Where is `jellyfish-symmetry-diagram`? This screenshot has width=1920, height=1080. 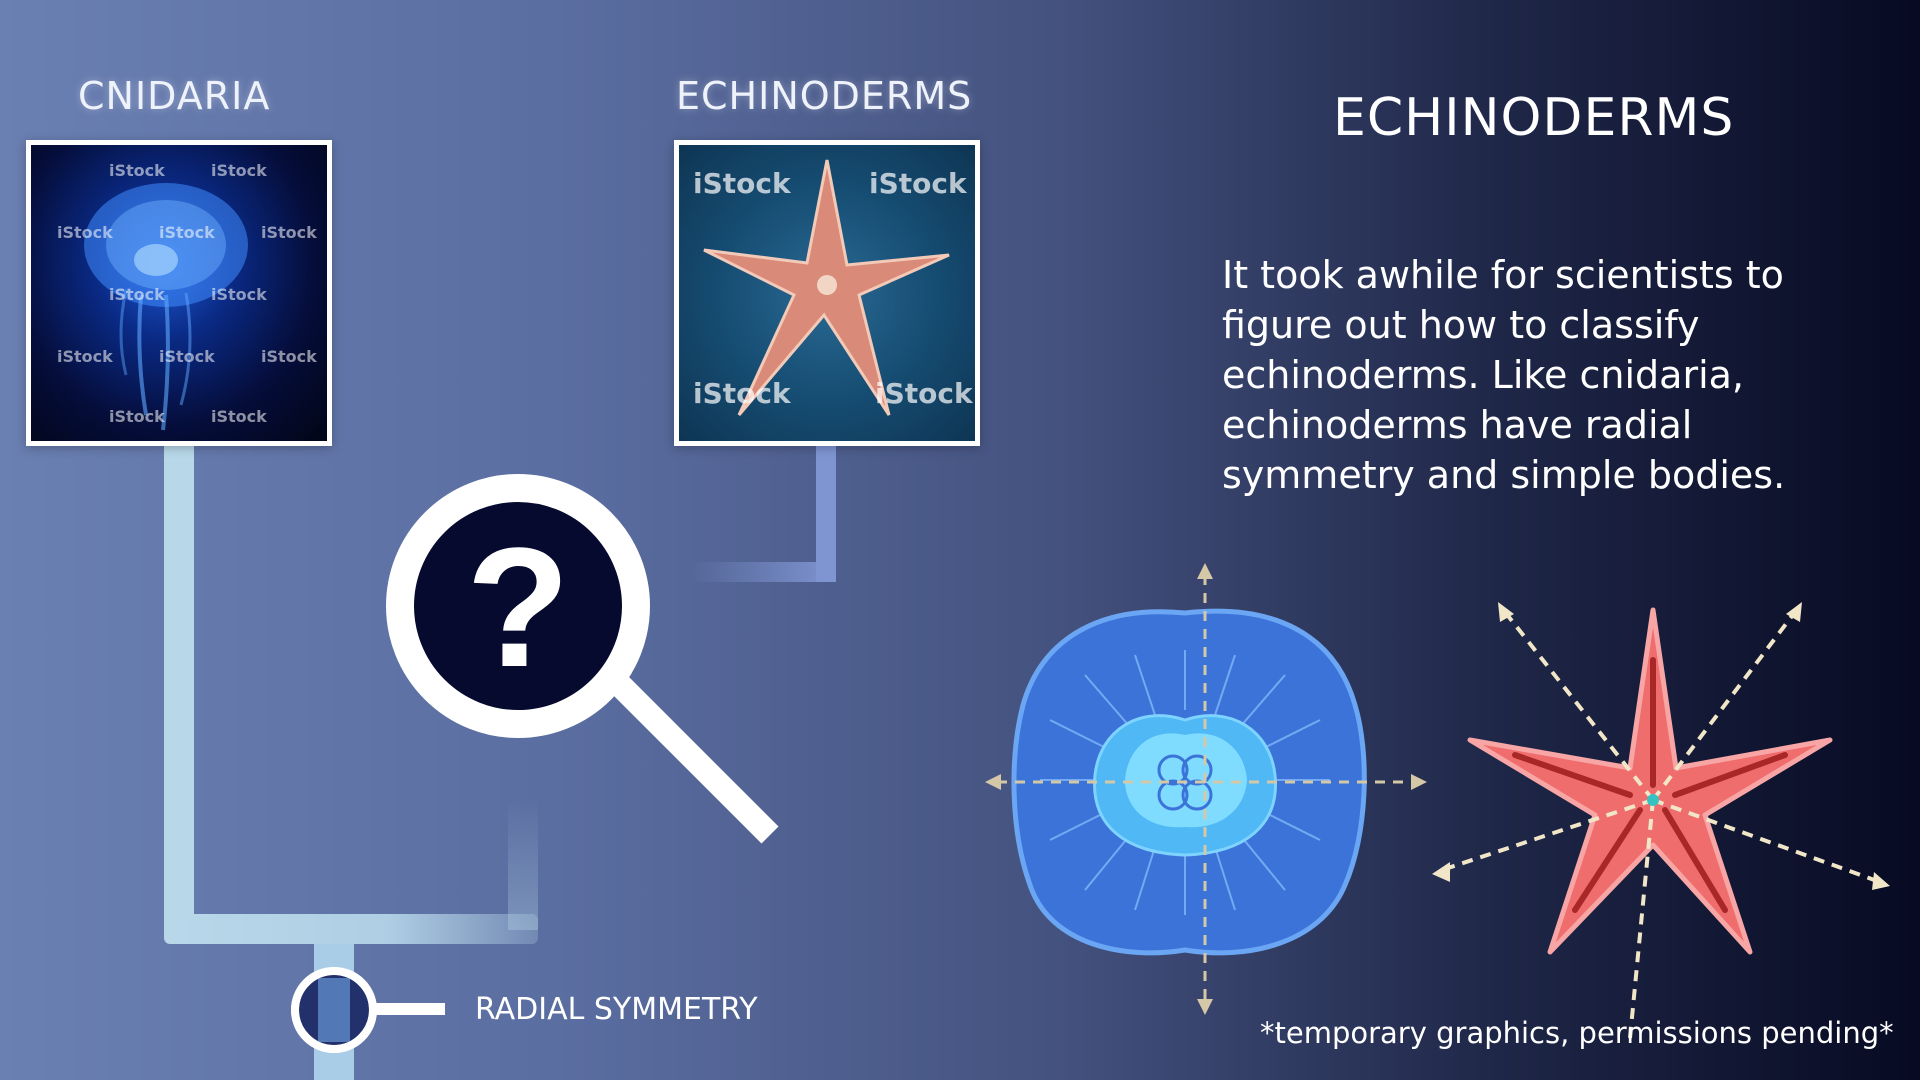
jellyfish-symmetry-diagram is located at coordinates (1206, 789).